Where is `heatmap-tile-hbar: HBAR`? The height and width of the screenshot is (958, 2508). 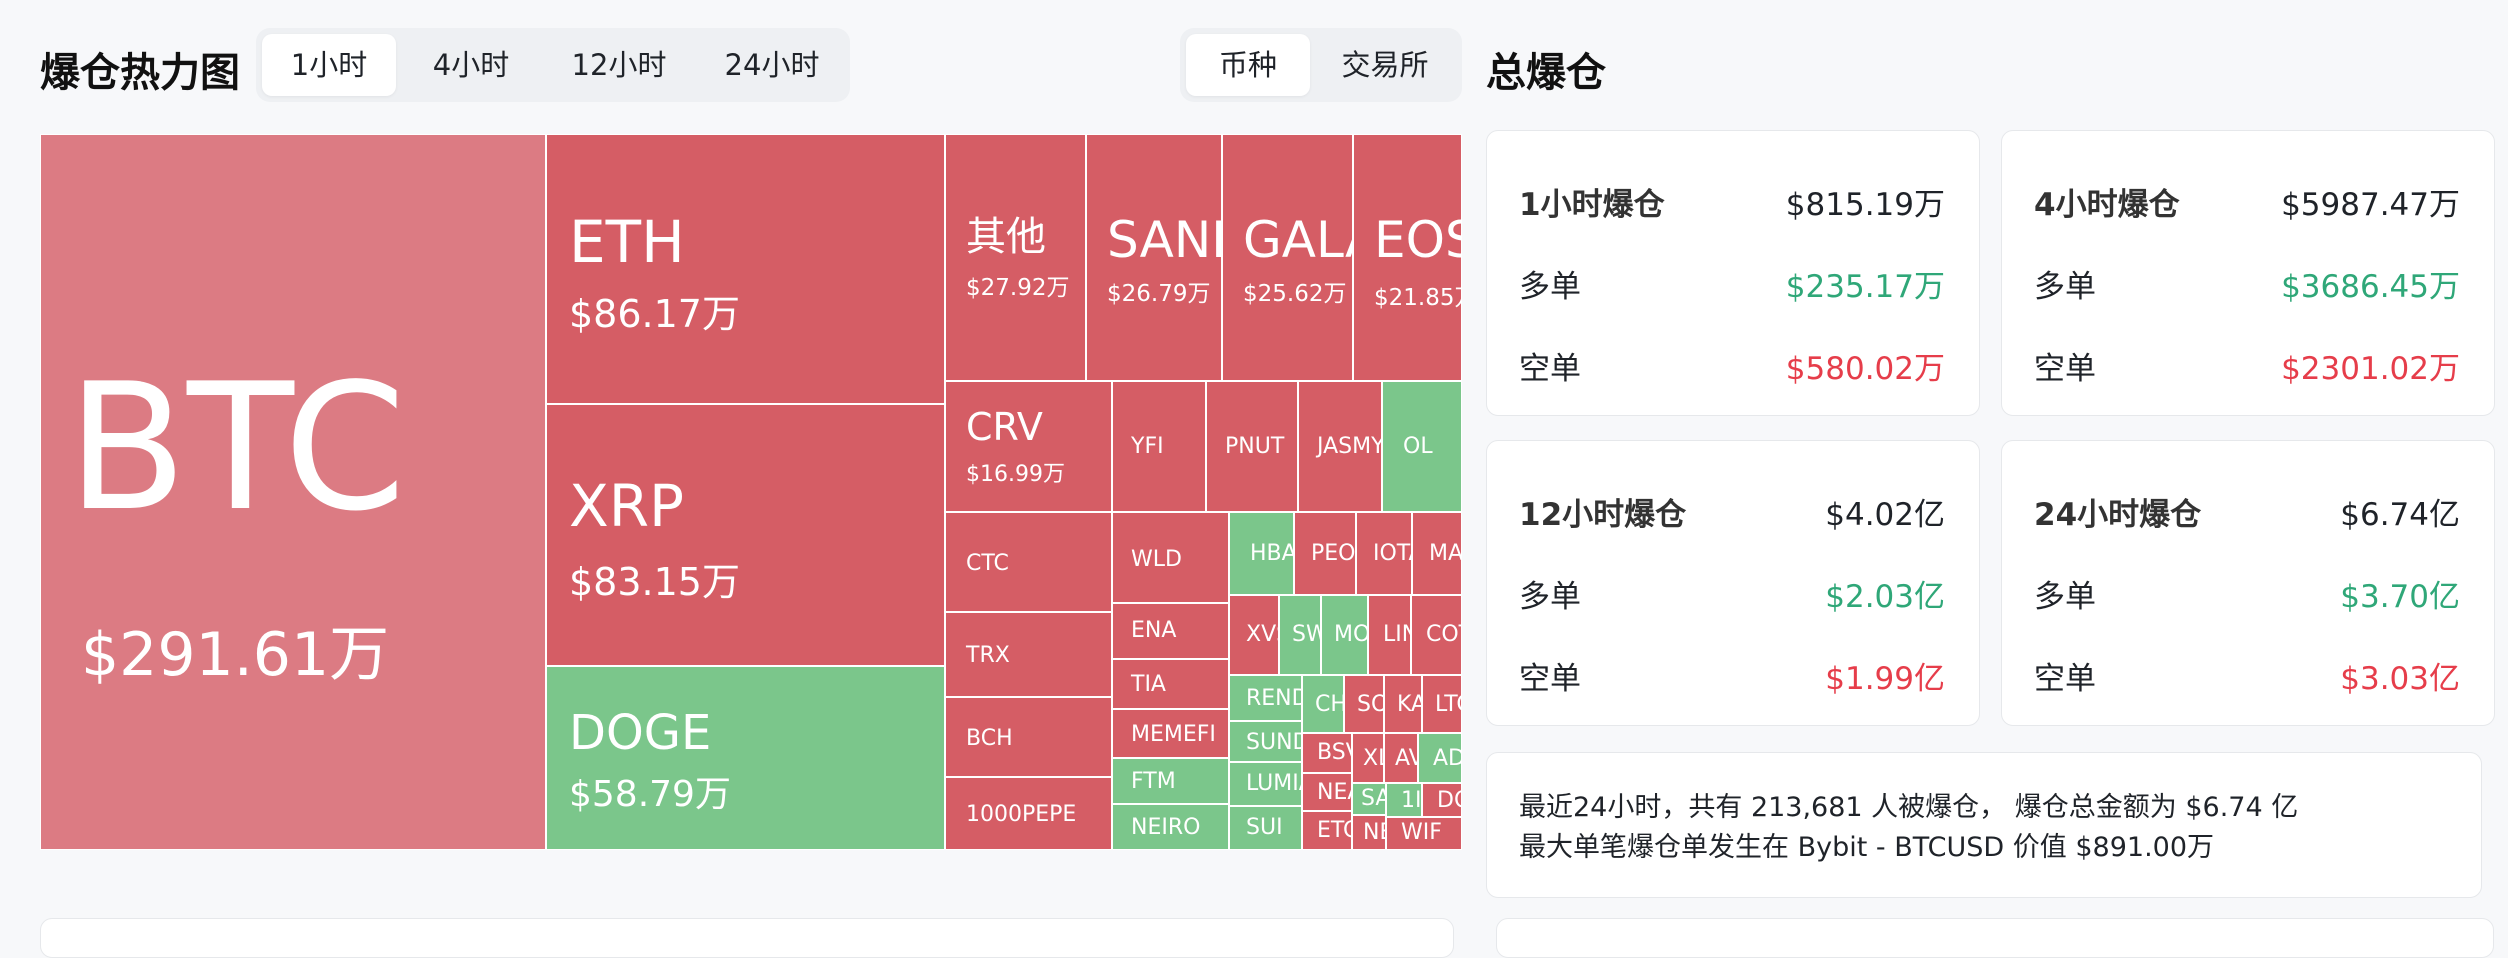 heatmap-tile-hbar: HBAR is located at coordinates (1261, 553).